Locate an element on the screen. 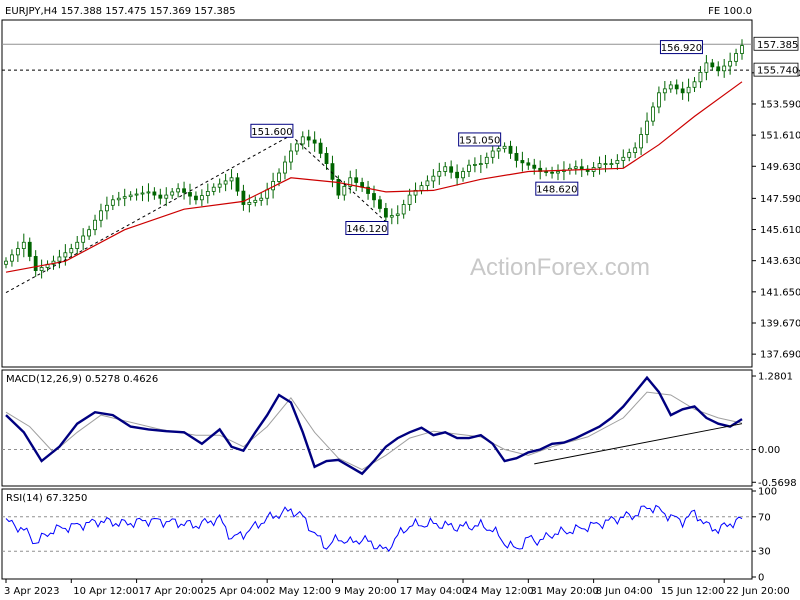  macd-title: MACD(12,26,9) 0.5278 0.4626 is located at coordinates (82, 379).